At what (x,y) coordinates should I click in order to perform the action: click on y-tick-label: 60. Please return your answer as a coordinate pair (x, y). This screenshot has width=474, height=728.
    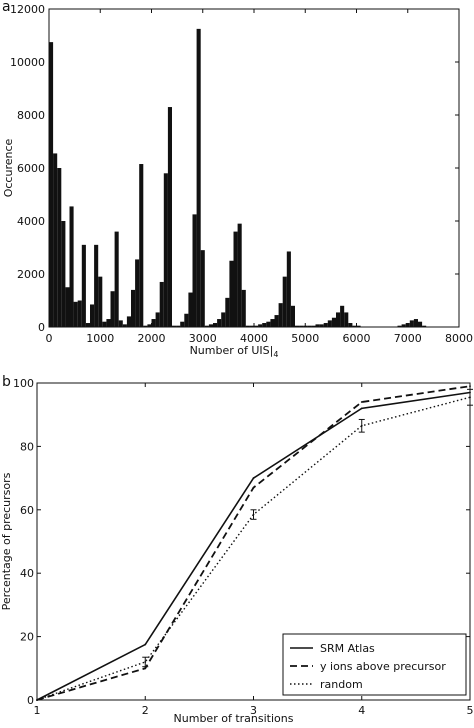
    Looking at the image, I should click on (27, 510).